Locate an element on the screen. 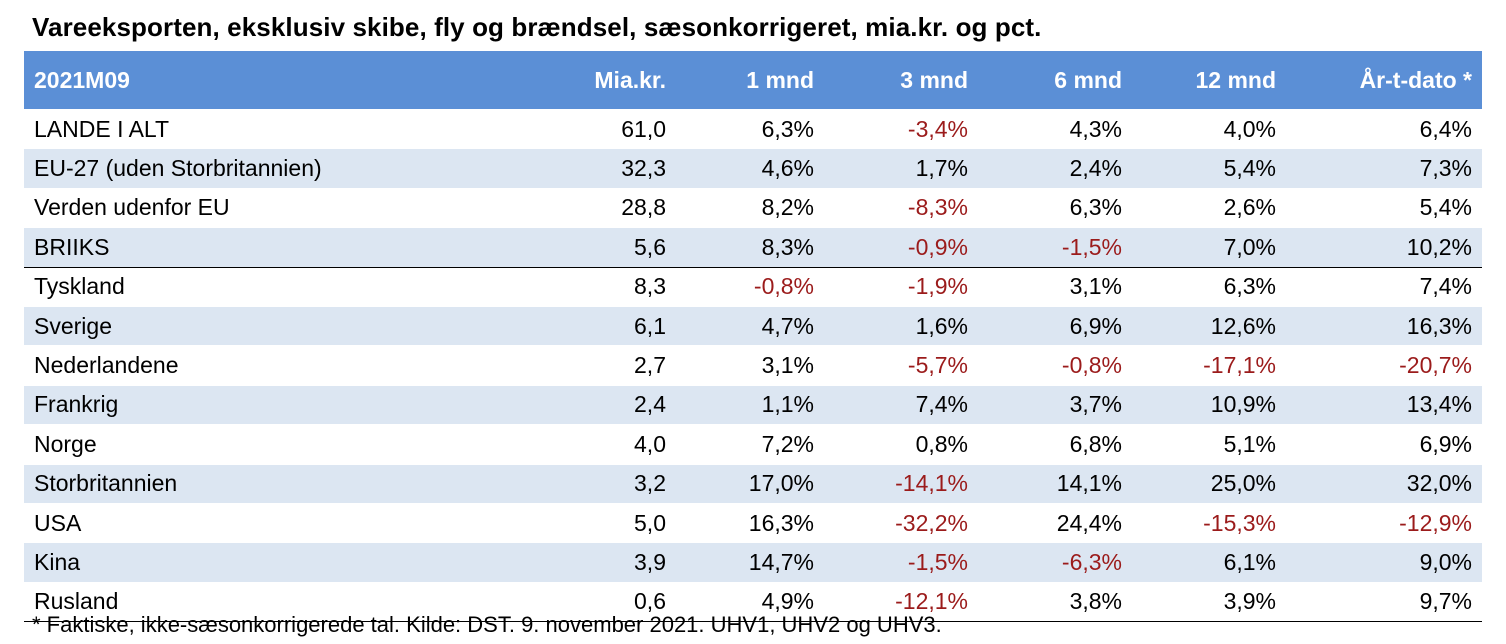  cell-1-mnd: 8,3% is located at coordinates (750, 247).